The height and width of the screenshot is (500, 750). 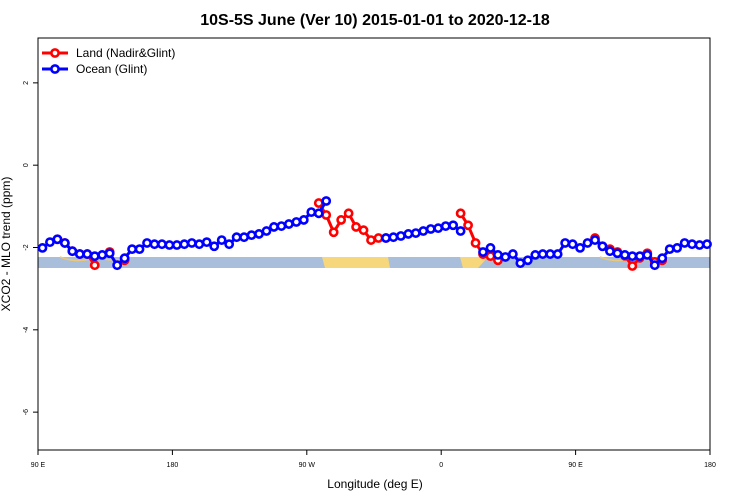 I want to click on y-tick-label: 2, so click(x=26, y=83).